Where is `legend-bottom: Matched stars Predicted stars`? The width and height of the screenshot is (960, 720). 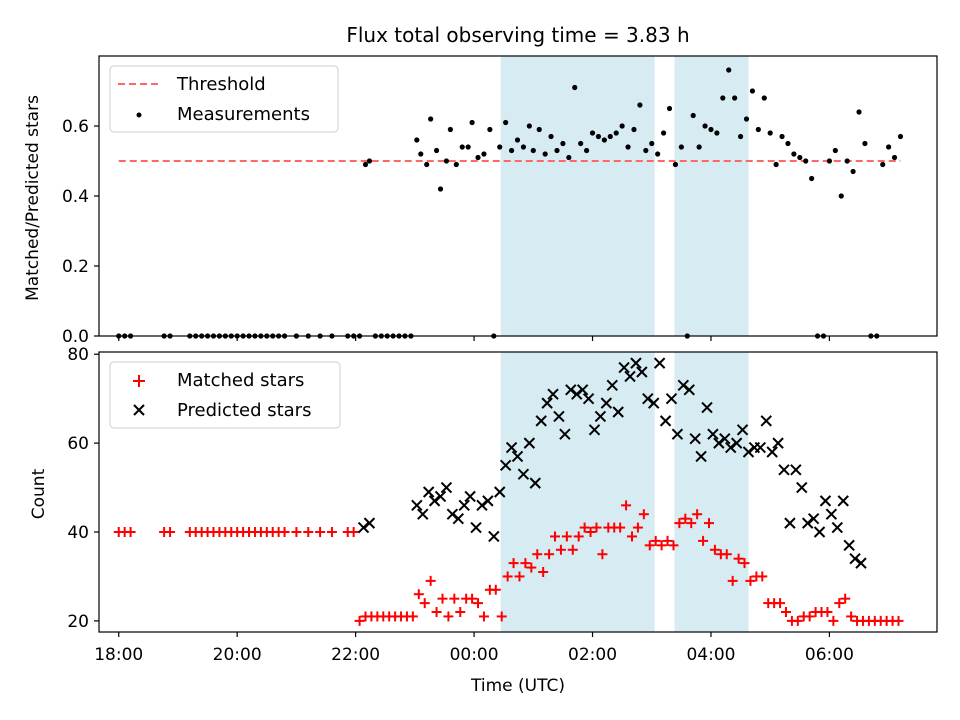 legend-bottom: Matched stars Predicted stars is located at coordinates (225, 395).